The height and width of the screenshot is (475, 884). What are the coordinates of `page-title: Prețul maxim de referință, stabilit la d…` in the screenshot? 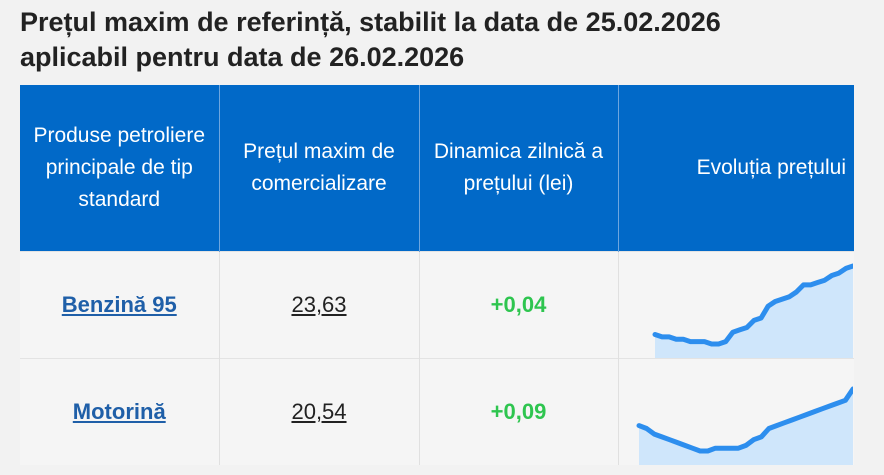 It's located at (450, 40).